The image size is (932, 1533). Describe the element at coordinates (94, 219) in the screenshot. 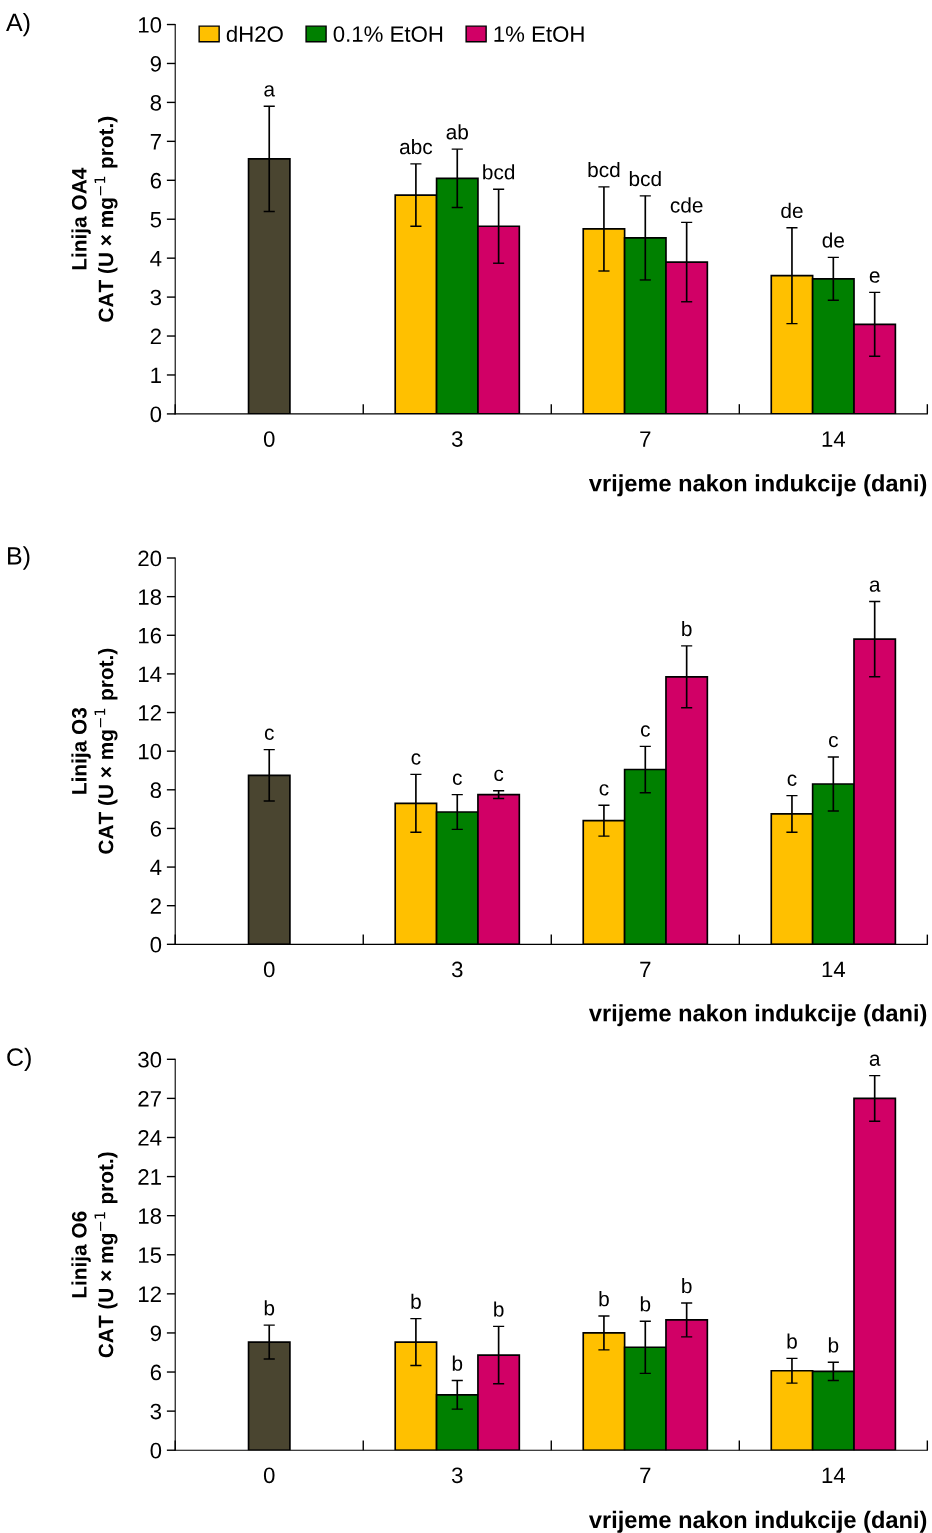

I see `y-axis-title: Linija OA4 CAT (U × mg$^{−1}$ prot.)` at that location.